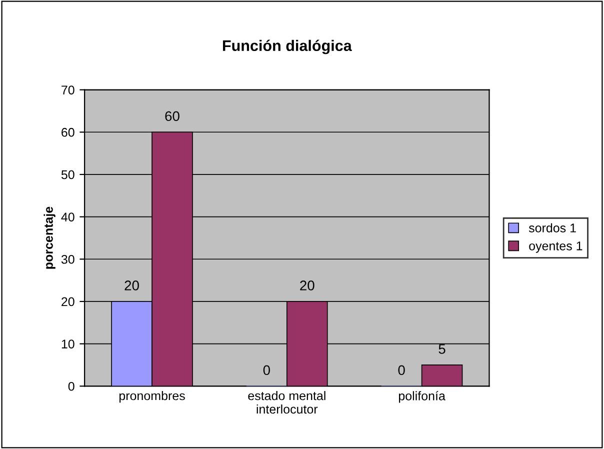  What do you see at coordinates (552, 227) in the screenshot?
I see `legend-label: sordos 1` at bounding box center [552, 227].